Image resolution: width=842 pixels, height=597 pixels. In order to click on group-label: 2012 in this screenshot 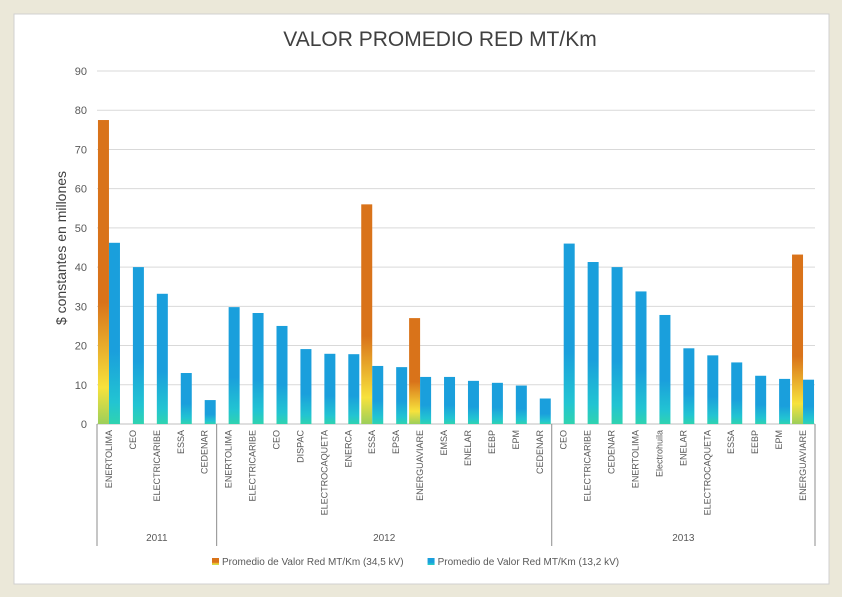, I will do `click(384, 538)`.